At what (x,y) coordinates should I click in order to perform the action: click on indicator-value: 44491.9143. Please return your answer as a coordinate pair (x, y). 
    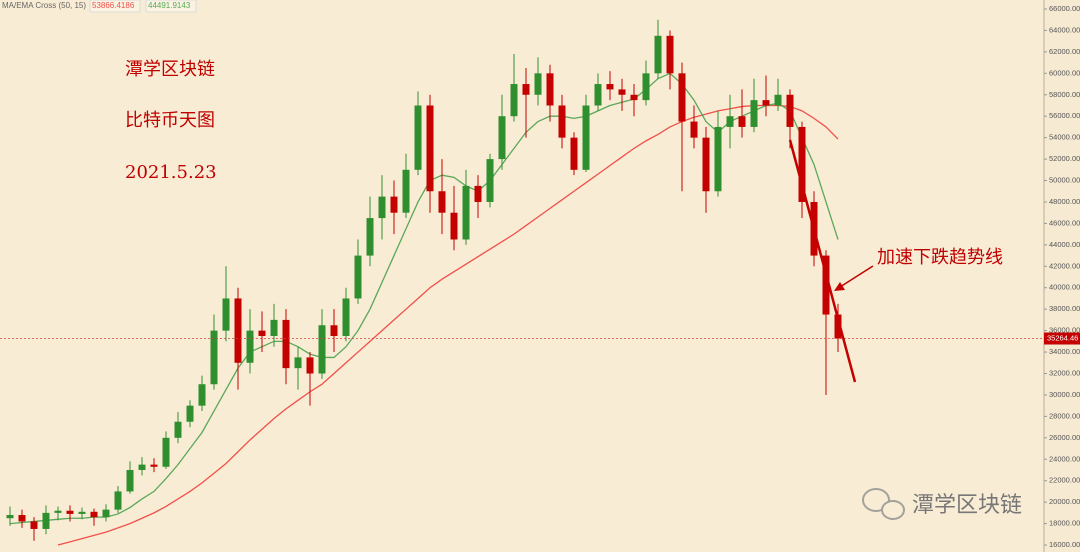
    Looking at the image, I should click on (169, 5).